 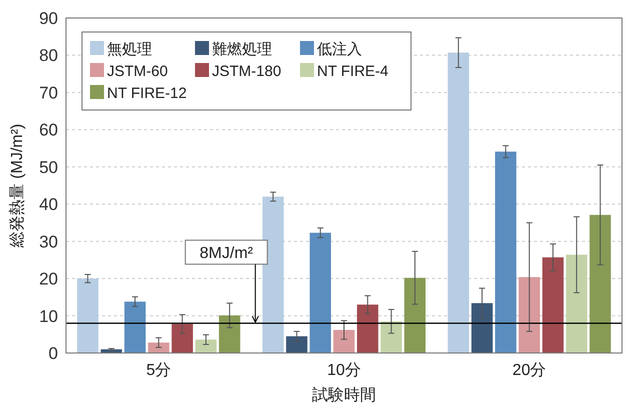 What do you see at coordinates (48, 18) in the screenshot?
I see `y-tick-label: 90` at bounding box center [48, 18].